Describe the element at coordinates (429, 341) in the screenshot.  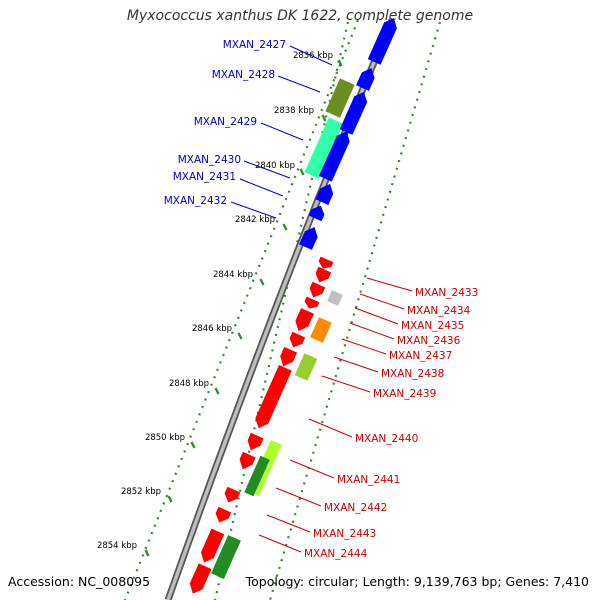
I see `gene-label-mxan_2436: MXAN_2436` at that location.